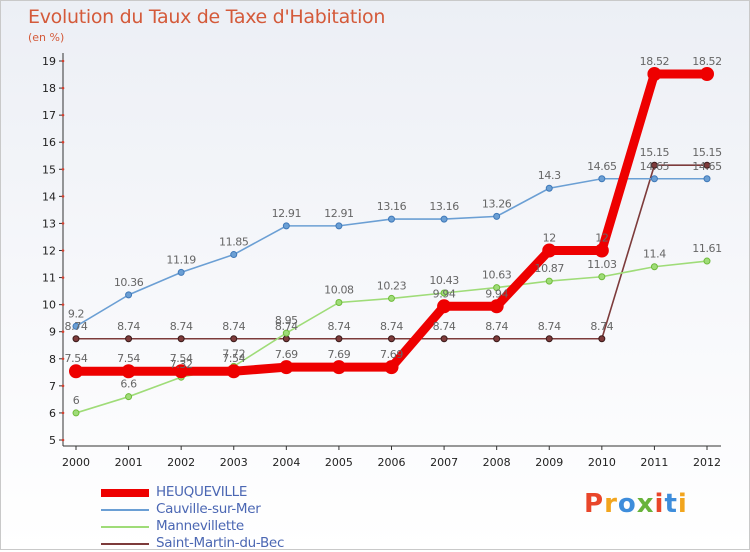 This screenshot has width=750, height=552. Describe the element at coordinates (52, 386) in the screenshot. I see `y-tick-label: 7` at that location.